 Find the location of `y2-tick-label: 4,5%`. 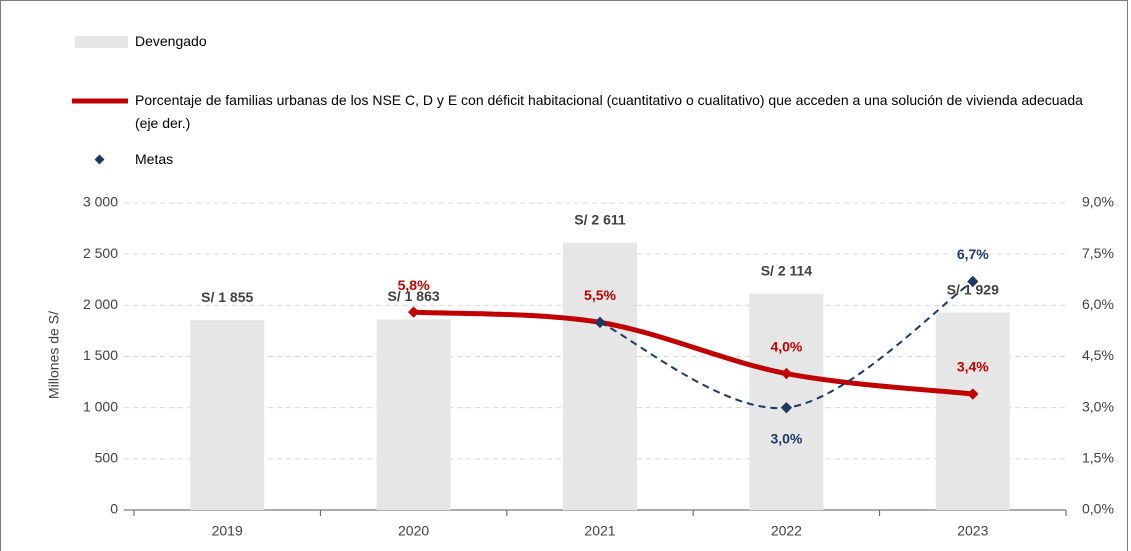

y2-tick-label: 4,5% is located at coordinates (1098, 355).